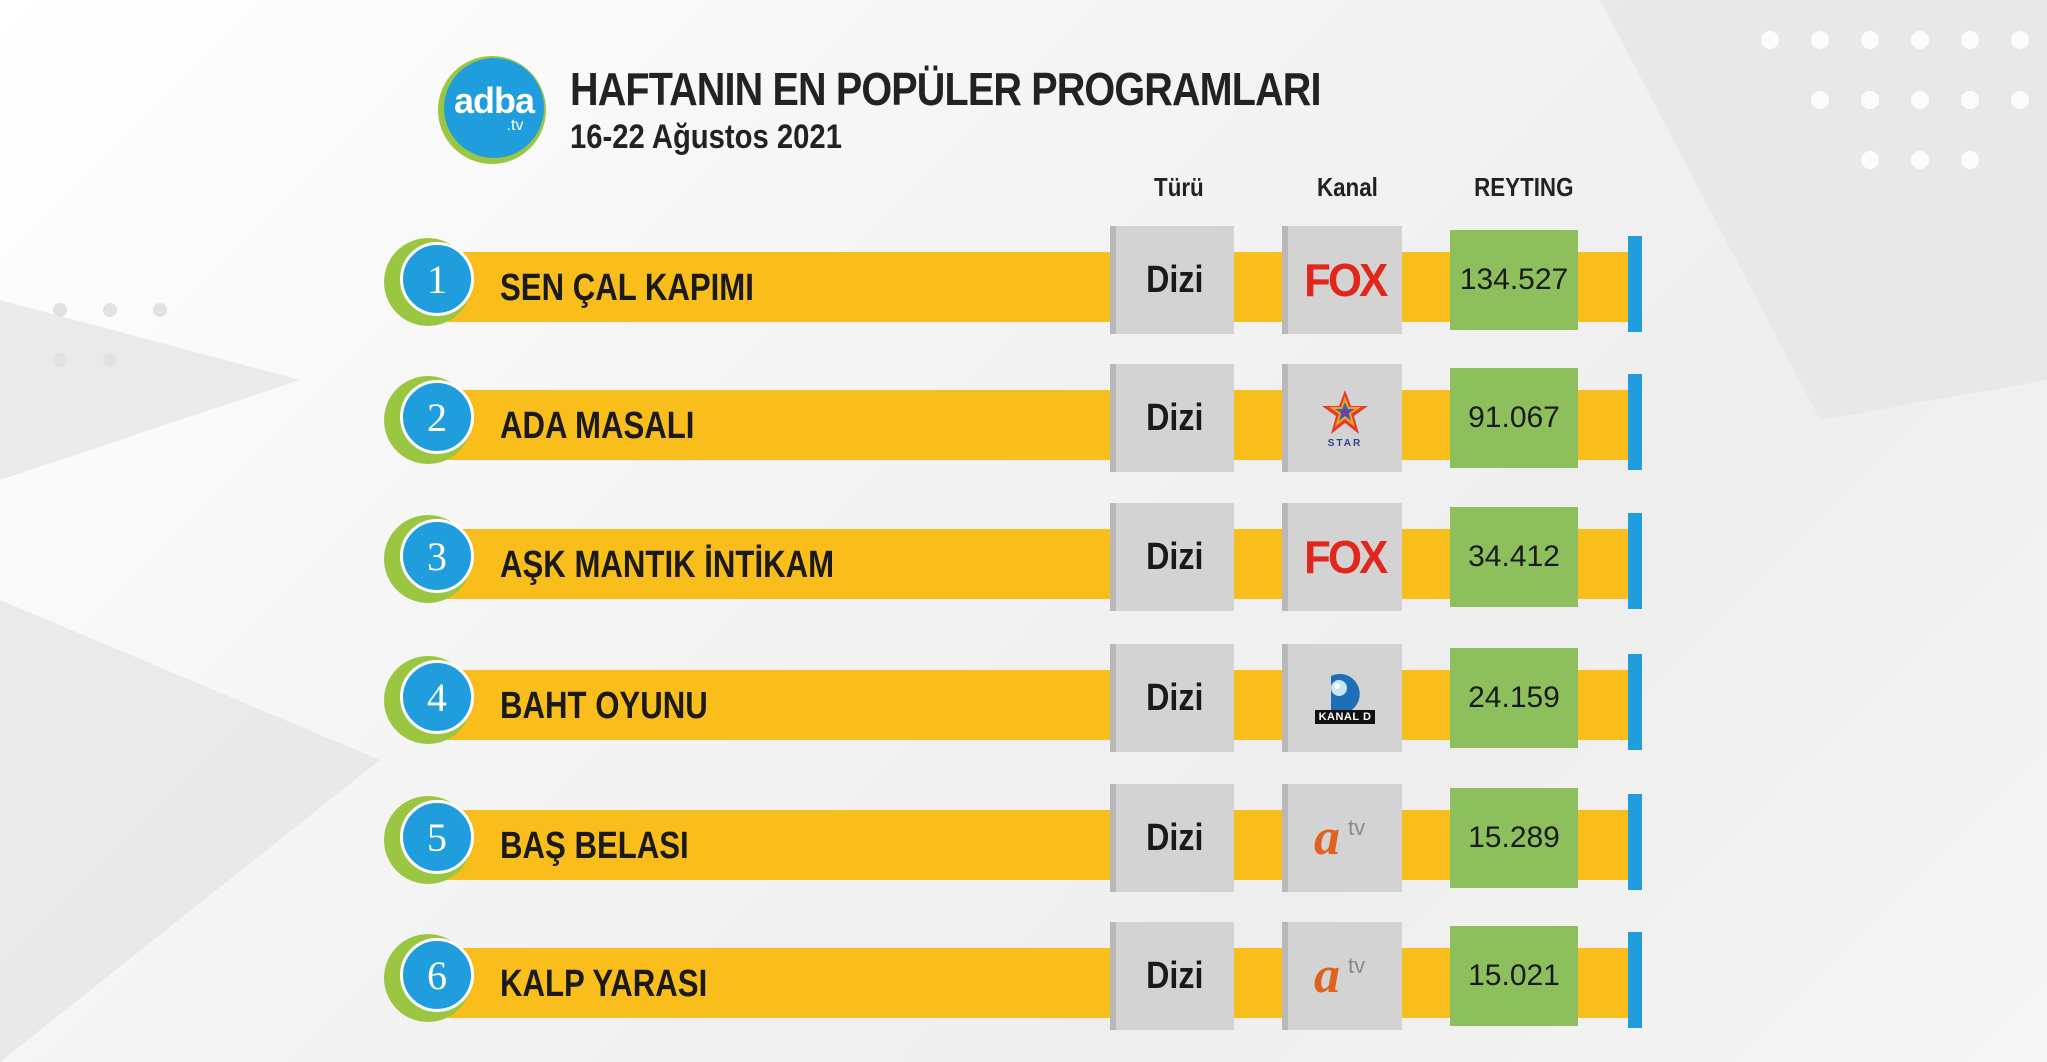 This screenshot has width=2047, height=1062. I want to click on rank-badge: 5, so click(429, 840).